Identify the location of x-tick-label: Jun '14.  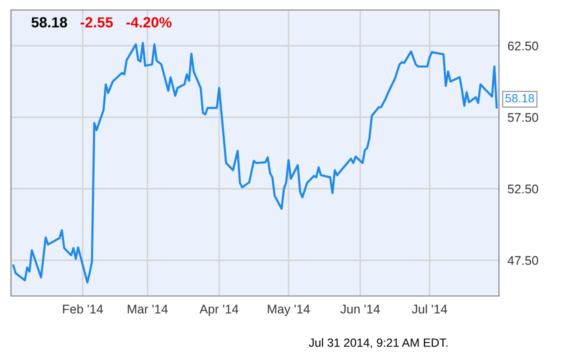
(360, 309).